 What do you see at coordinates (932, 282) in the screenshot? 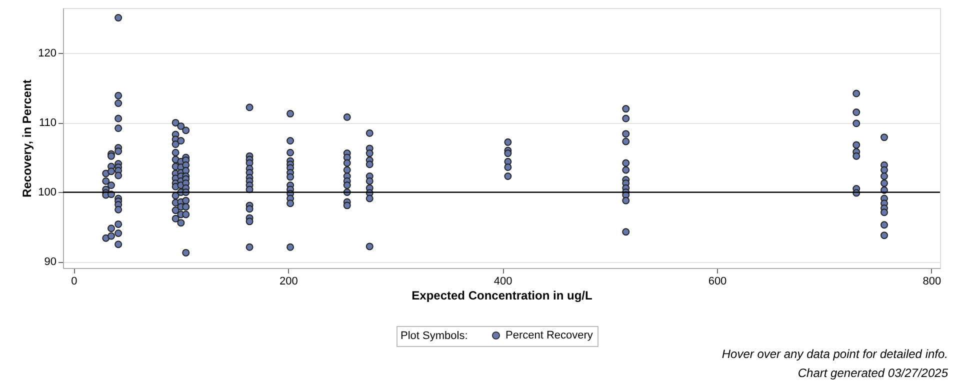
I see `x-tick-label: 800` at bounding box center [932, 282].